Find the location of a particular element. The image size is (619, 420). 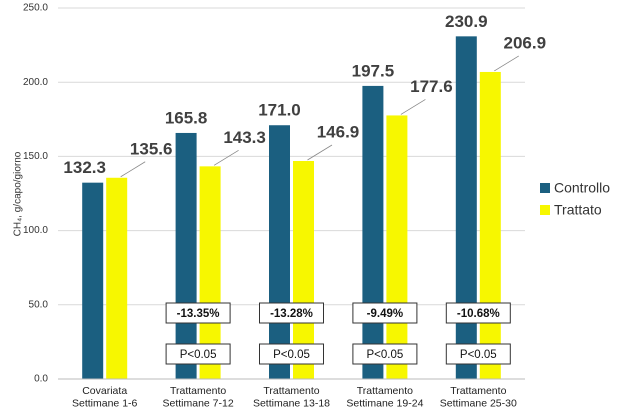

y-tick-label: 200.0 is located at coordinates (35, 82).